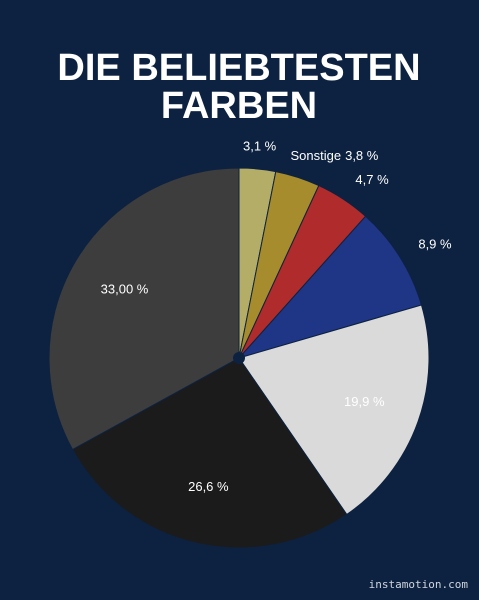  What do you see at coordinates (435, 243) in the screenshot?
I see `value-label: 8,9 %` at bounding box center [435, 243].